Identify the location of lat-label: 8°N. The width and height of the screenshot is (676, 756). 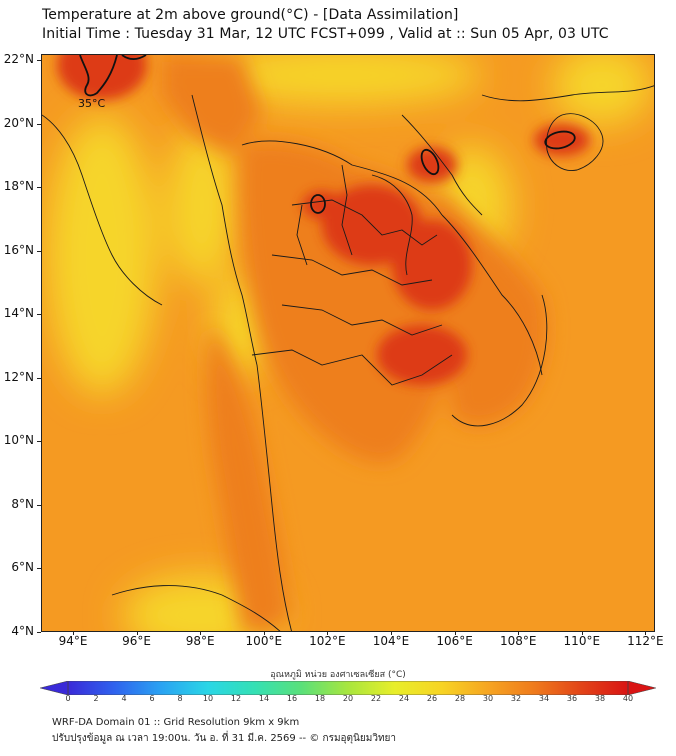
(22, 503).